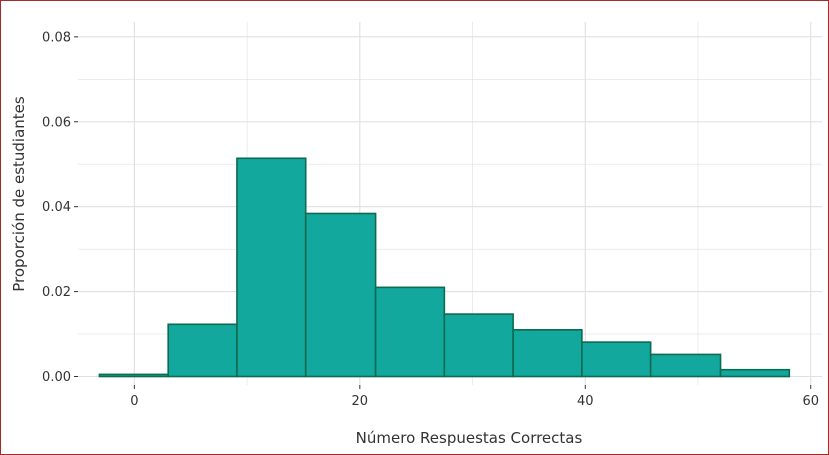 This screenshot has height=455, width=829. What do you see at coordinates (810, 401) in the screenshot?
I see `x-tick-label: 60` at bounding box center [810, 401].